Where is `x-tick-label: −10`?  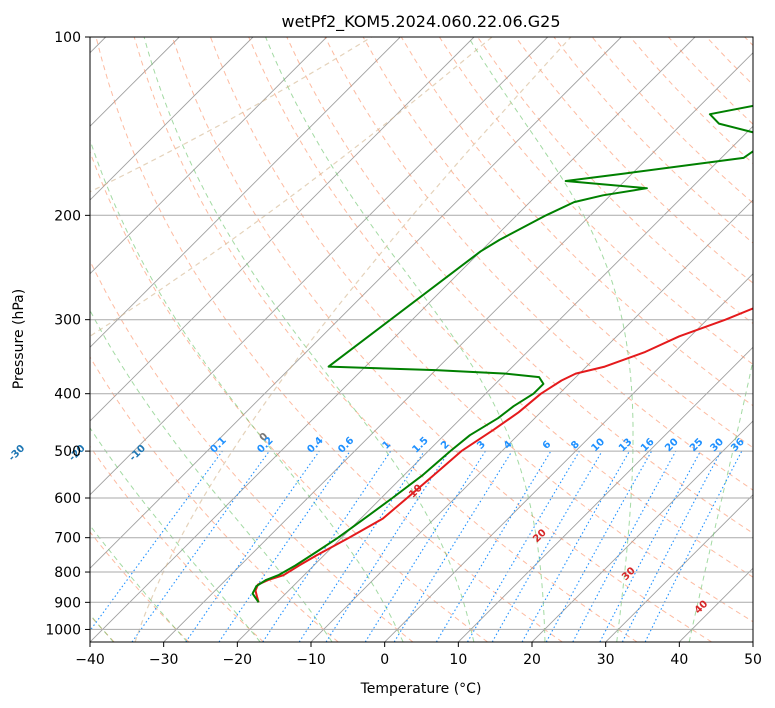
x-tick-label: −10 is located at coordinates (311, 660).